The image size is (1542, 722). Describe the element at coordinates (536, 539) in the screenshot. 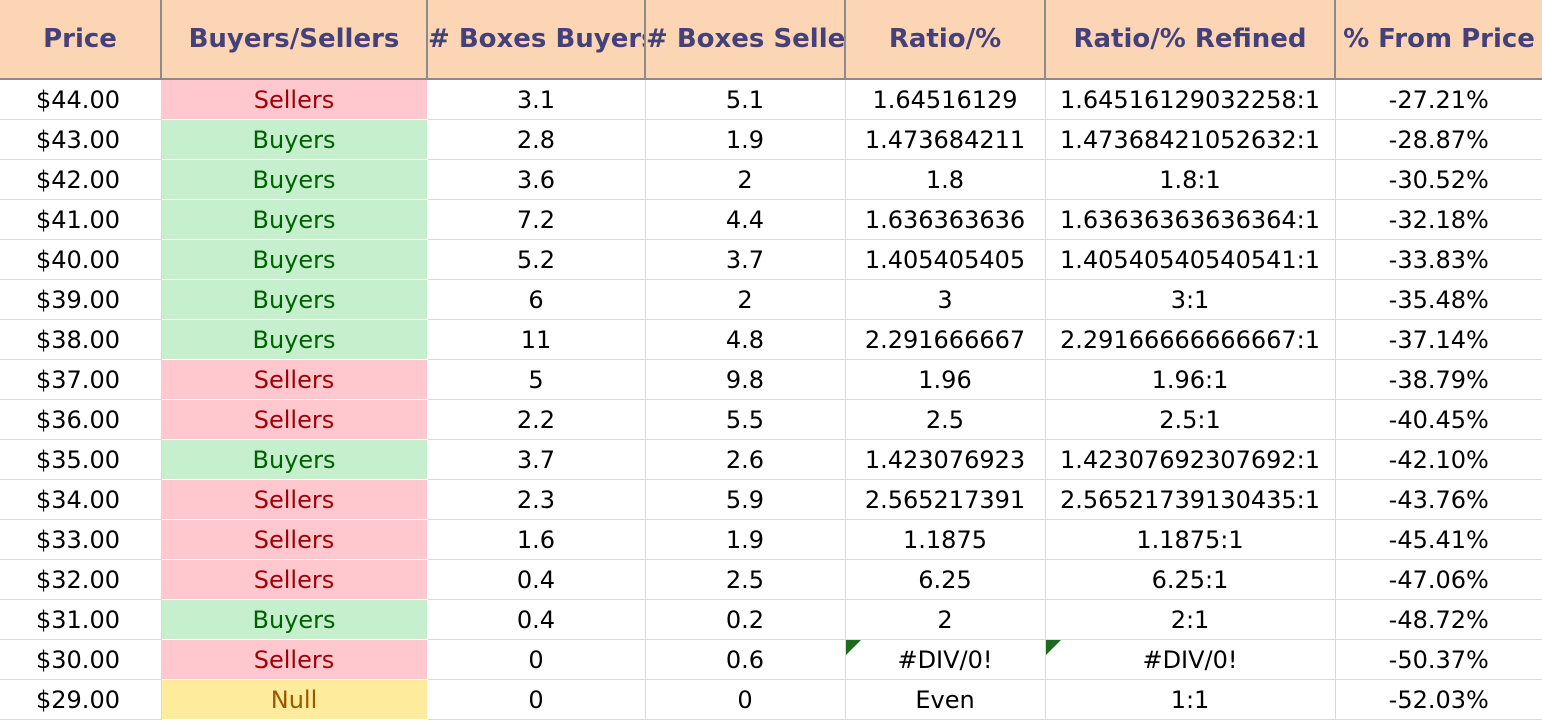

I see `boxes-buyers-cell: 1.6` at that location.